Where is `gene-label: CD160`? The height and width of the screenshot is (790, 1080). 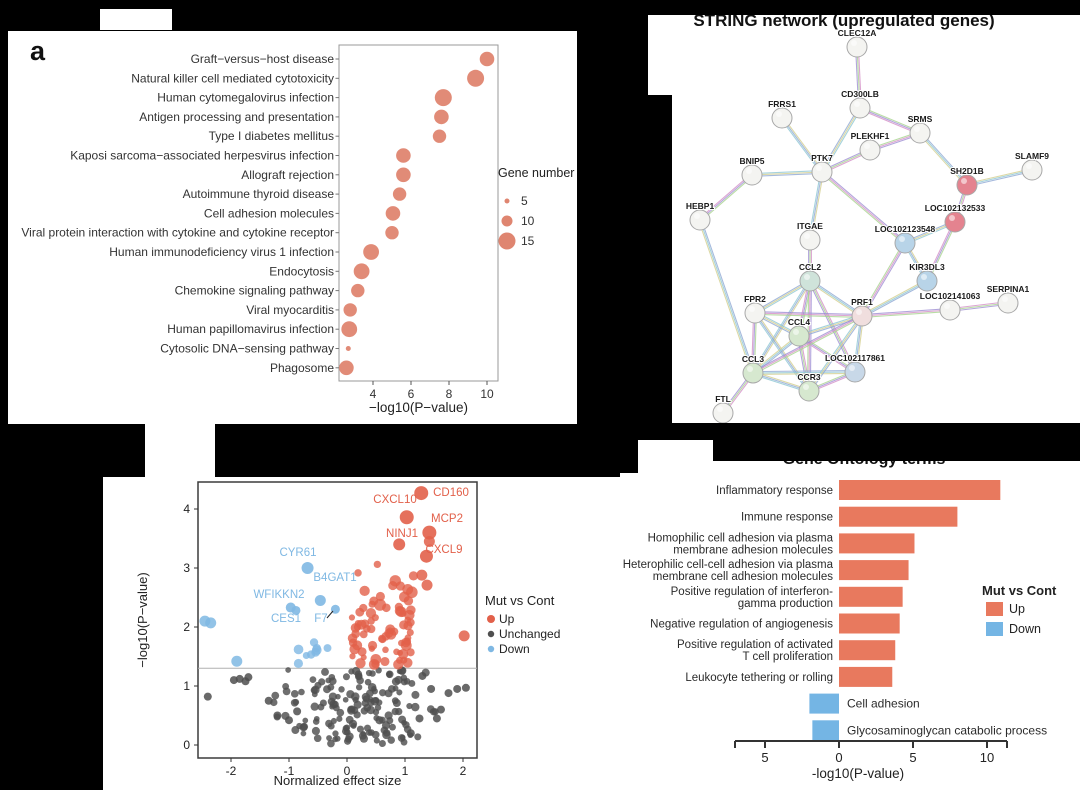
gene-label: CD160 is located at coordinates (451, 493).